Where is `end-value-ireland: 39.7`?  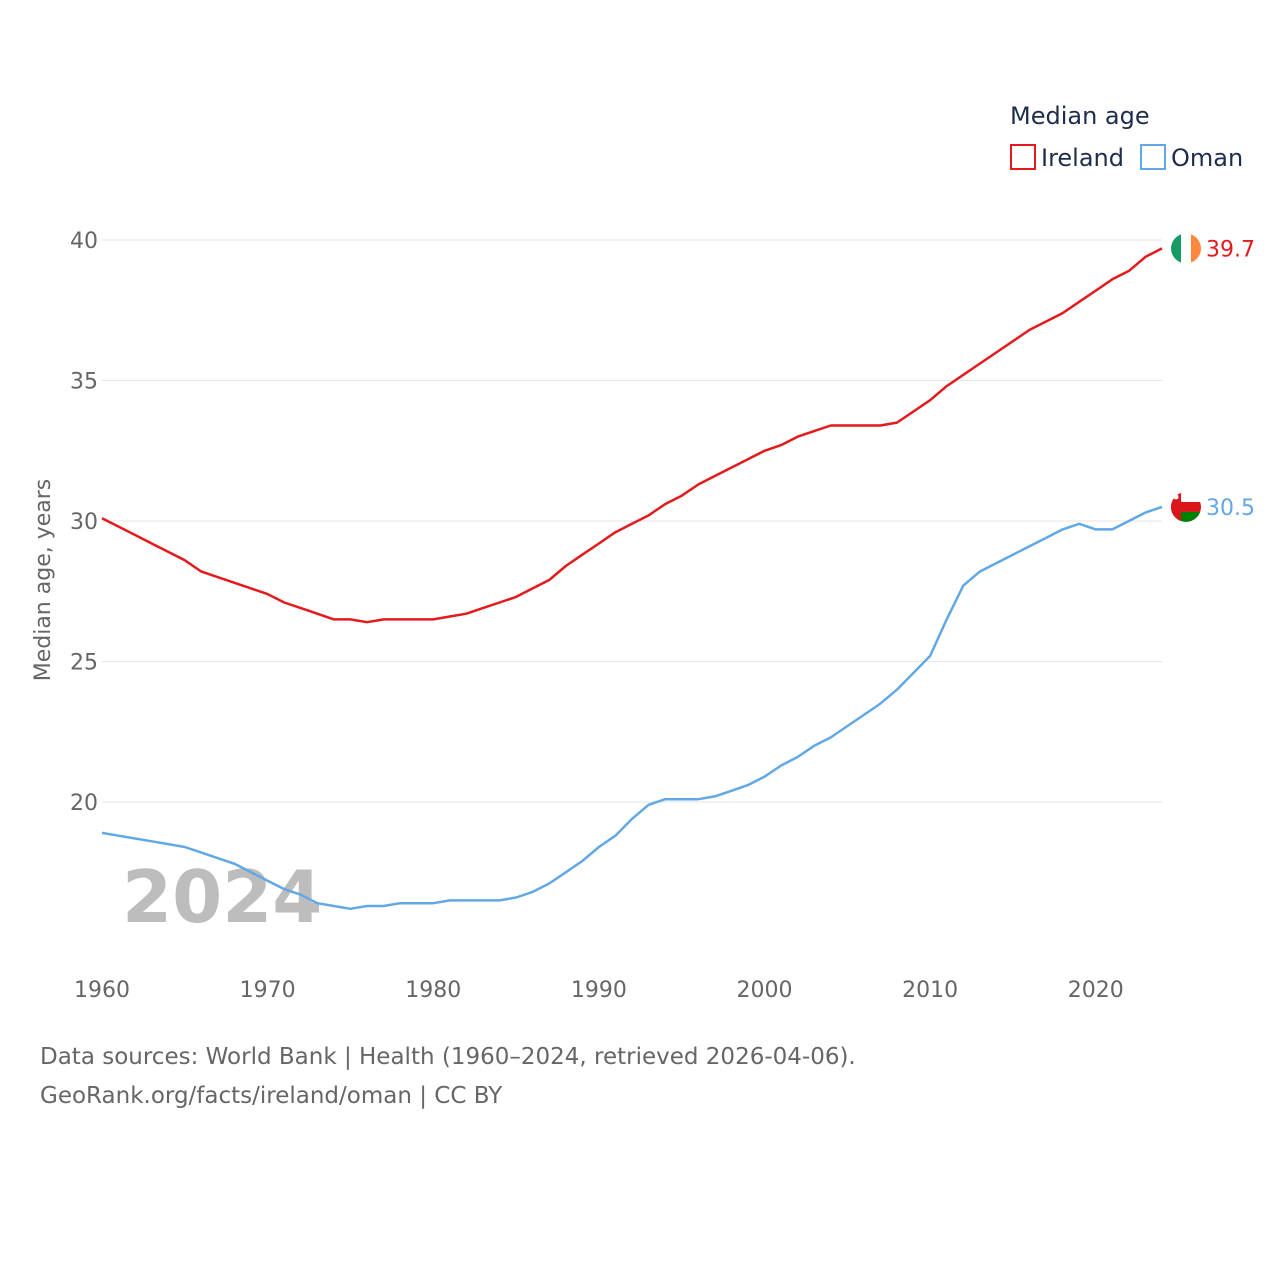 end-value-ireland: 39.7 is located at coordinates (1230, 249).